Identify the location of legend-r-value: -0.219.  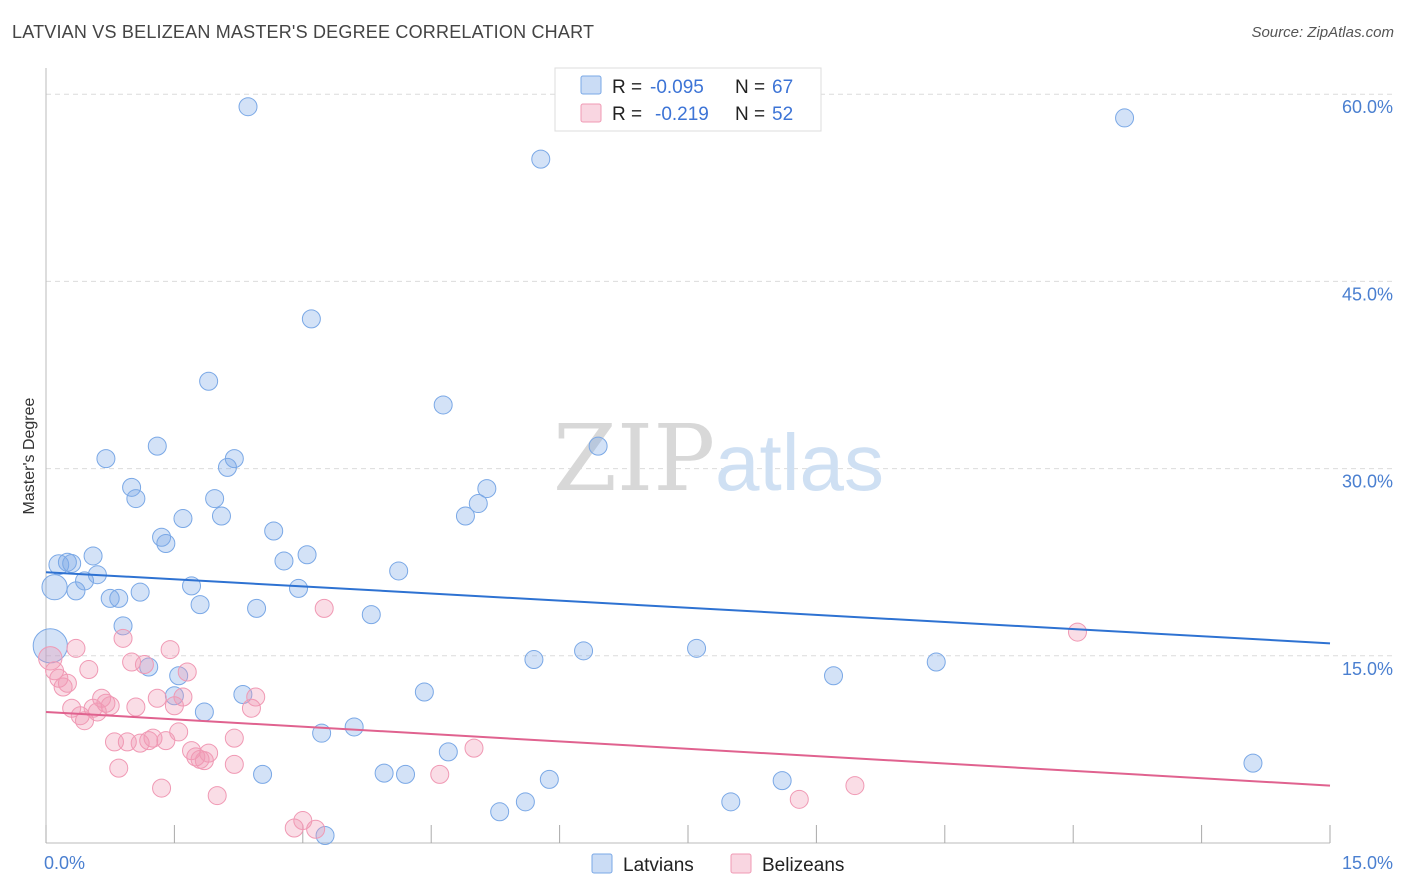
(682, 114).